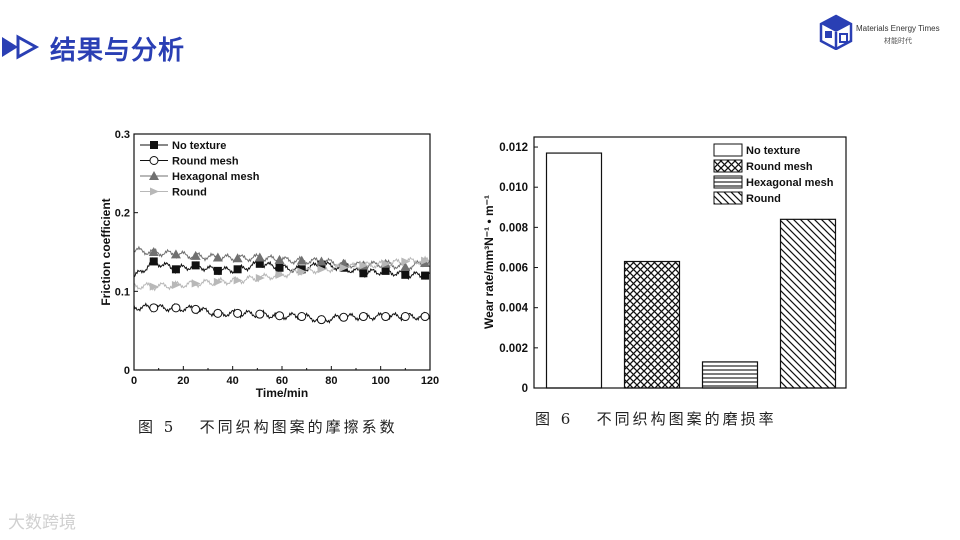  What do you see at coordinates (513, 228) in the screenshot?
I see `y-tick-label: 0.008` at bounding box center [513, 228].